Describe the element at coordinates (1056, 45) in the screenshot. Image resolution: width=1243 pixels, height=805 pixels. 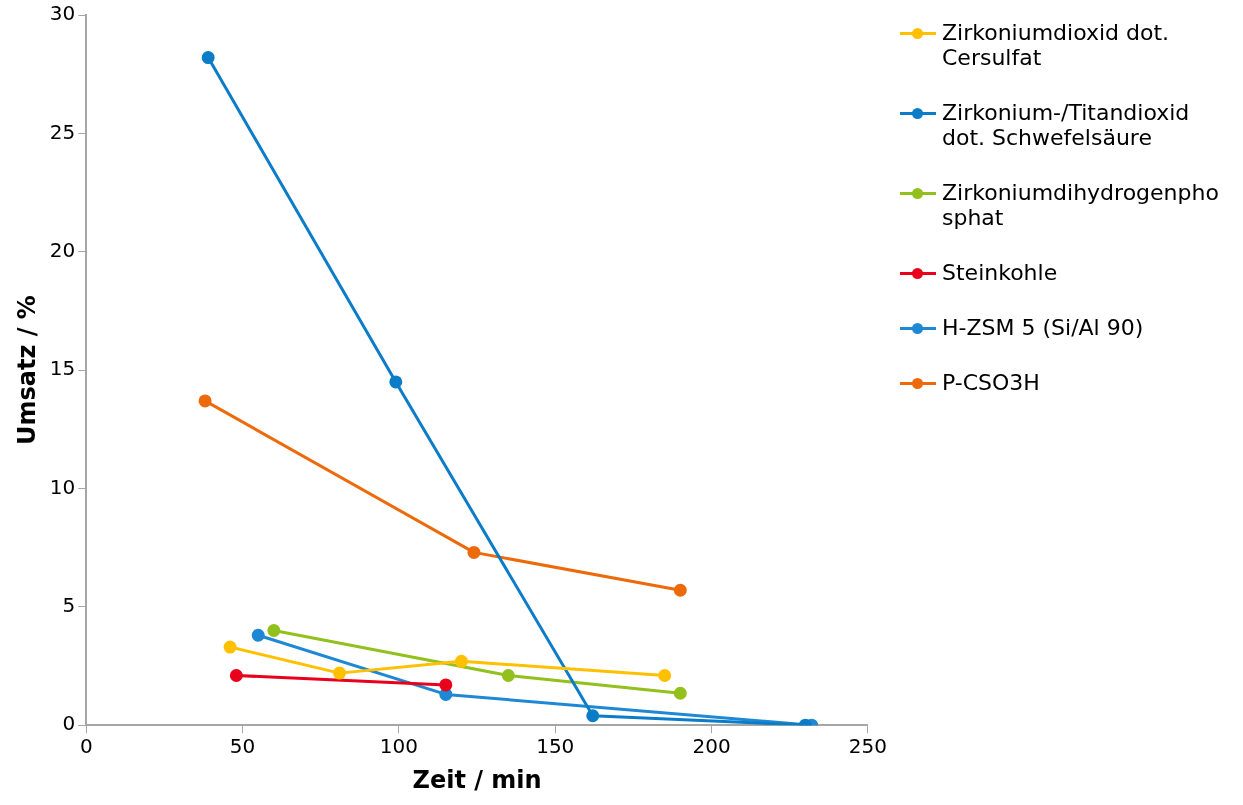
I see `legend-label: Zirkoniumdioxid dot. Cersulfat` at that location.